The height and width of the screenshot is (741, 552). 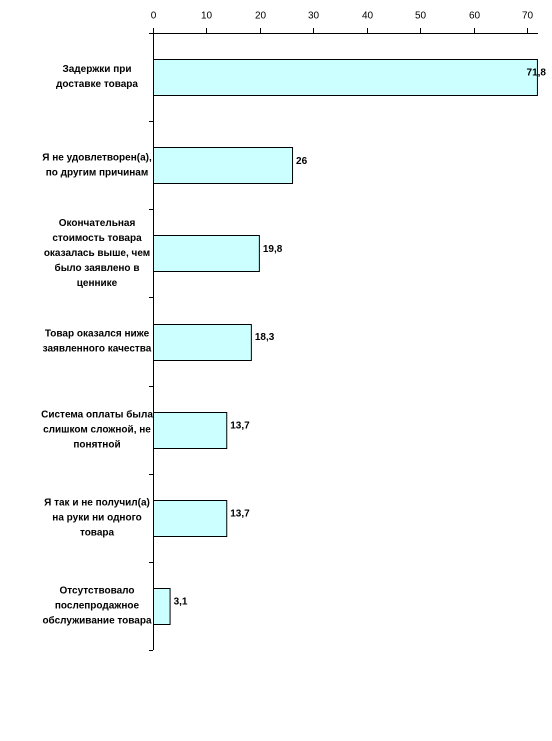 What do you see at coordinates (97, 238) in the screenshot?
I see `y-tick-label: стоимость товара` at bounding box center [97, 238].